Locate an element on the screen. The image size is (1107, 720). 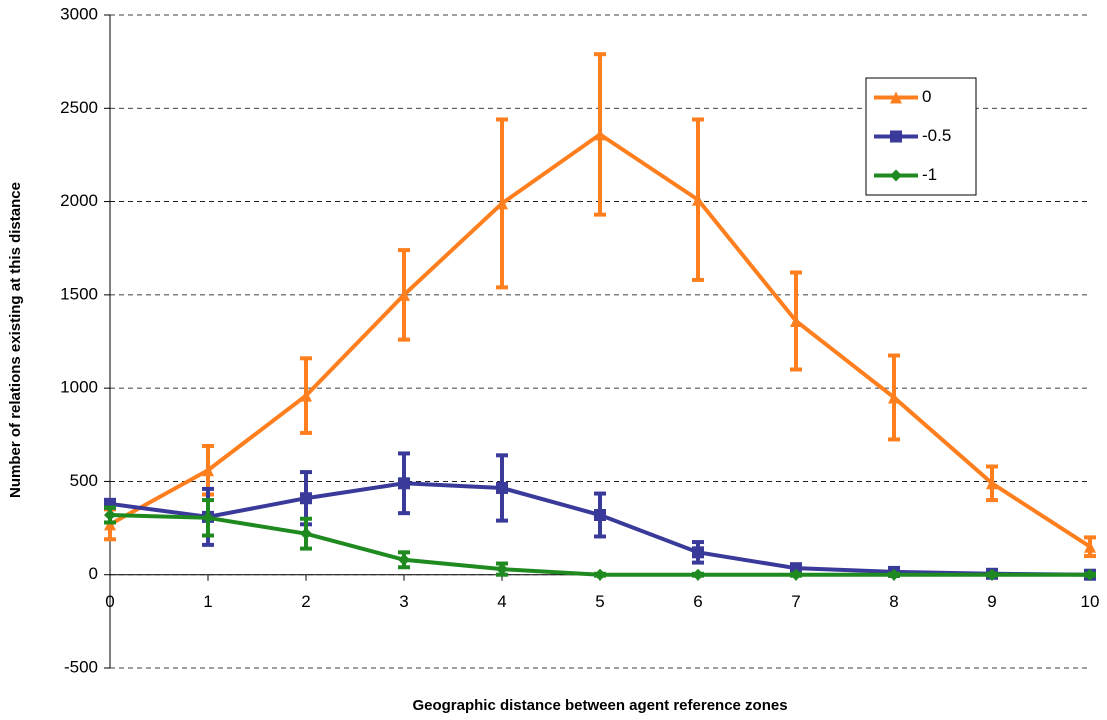
y-tick-label: 1500 is located at coordinates (79, 293).